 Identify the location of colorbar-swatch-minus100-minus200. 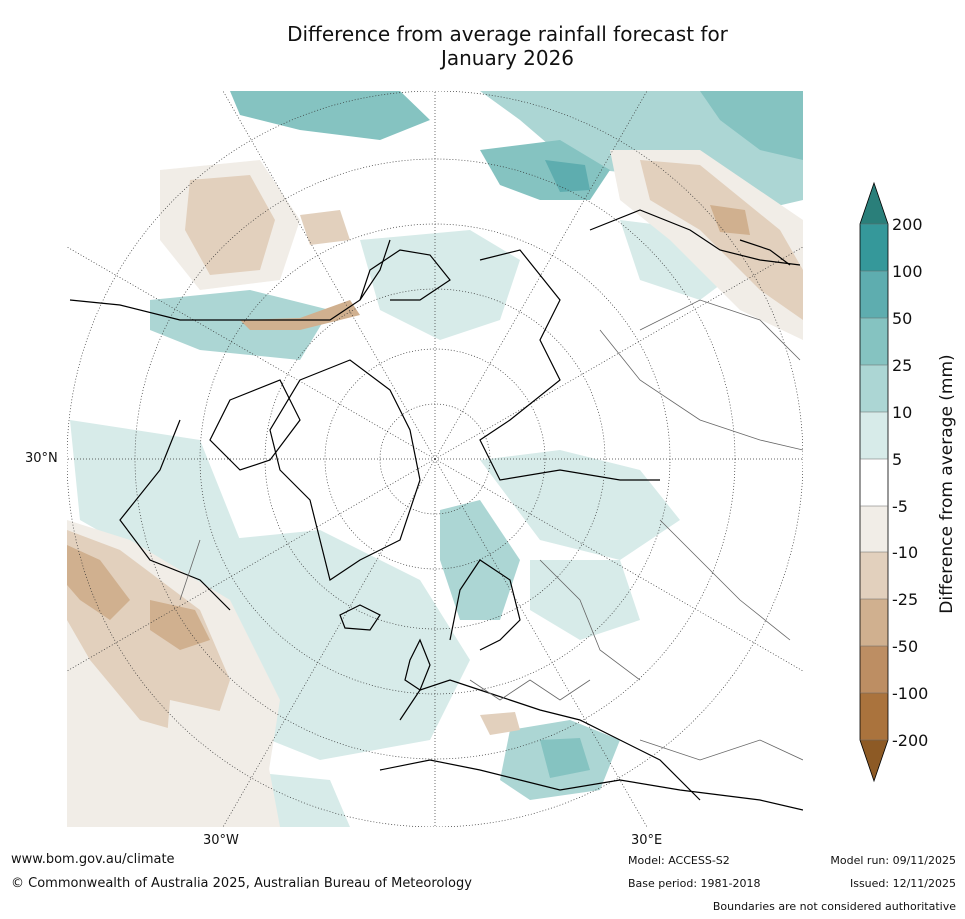
(874, 716).